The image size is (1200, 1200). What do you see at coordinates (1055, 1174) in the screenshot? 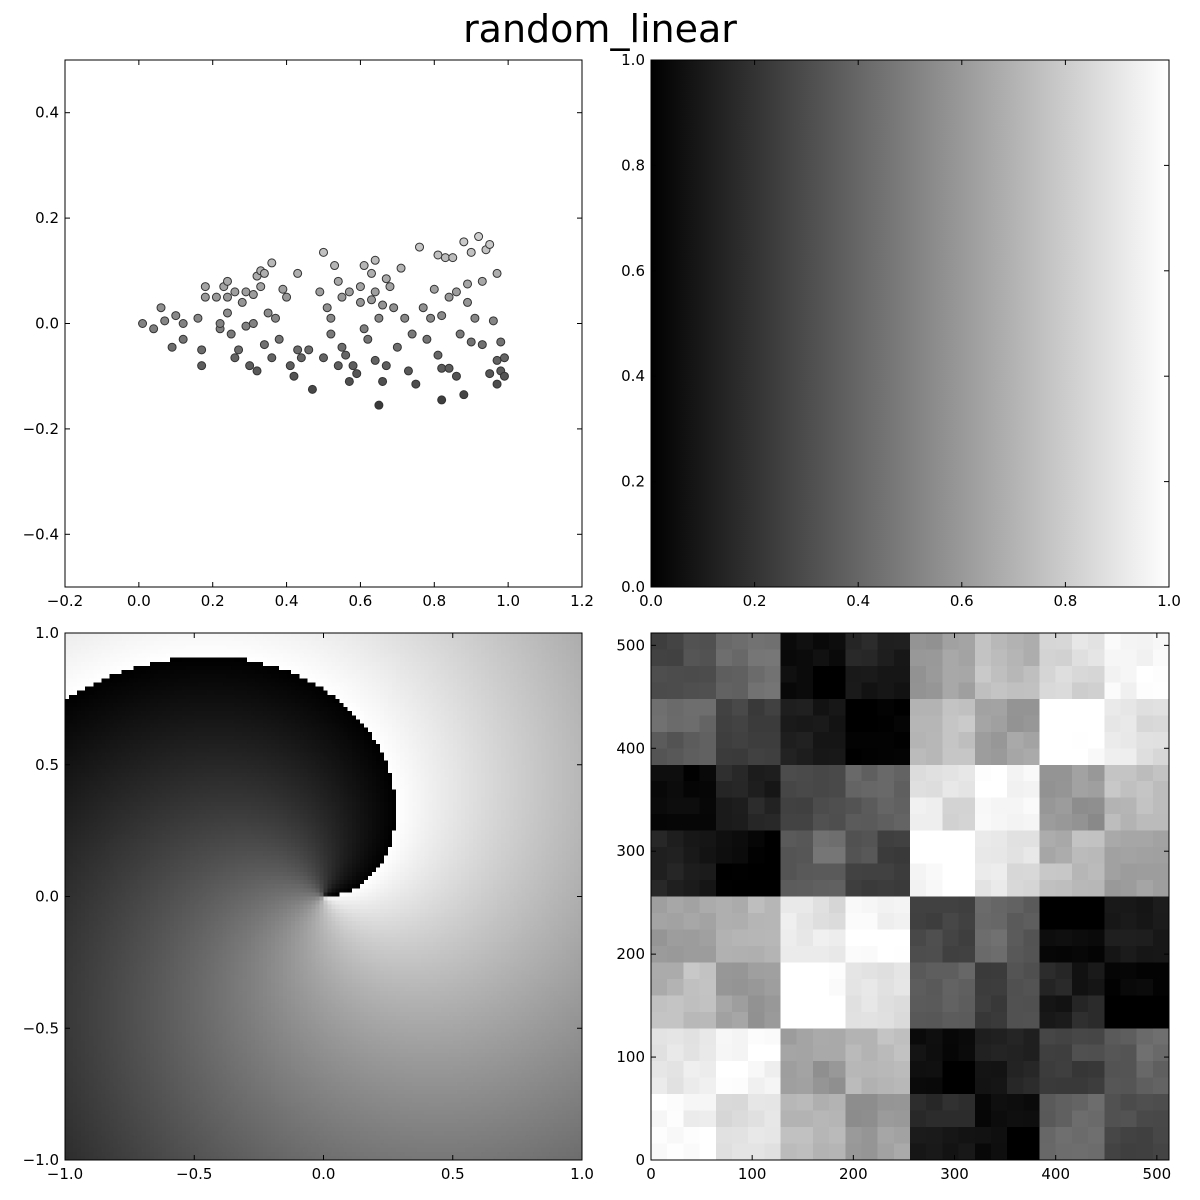
I see `blocks-xtick-label: 400` at bounding box center [1055, 1174].